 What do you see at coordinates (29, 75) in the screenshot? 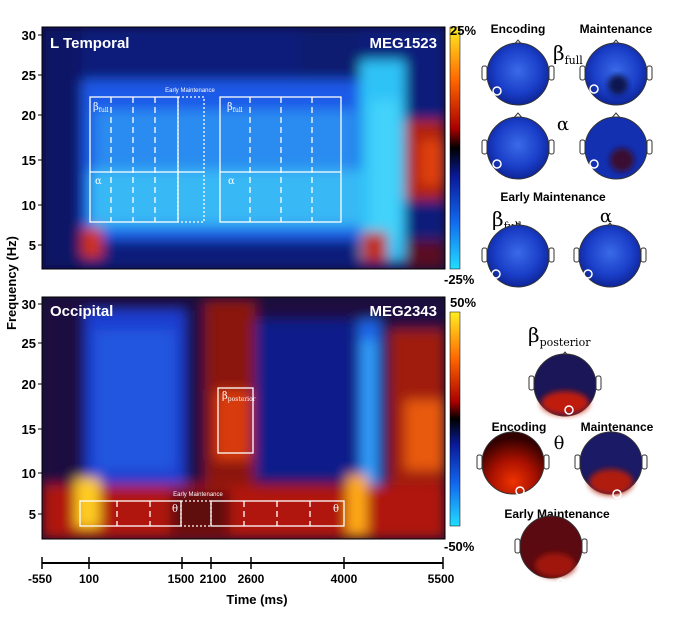
I see `top-ytick-25: 25` at bounding box center [29, 75].